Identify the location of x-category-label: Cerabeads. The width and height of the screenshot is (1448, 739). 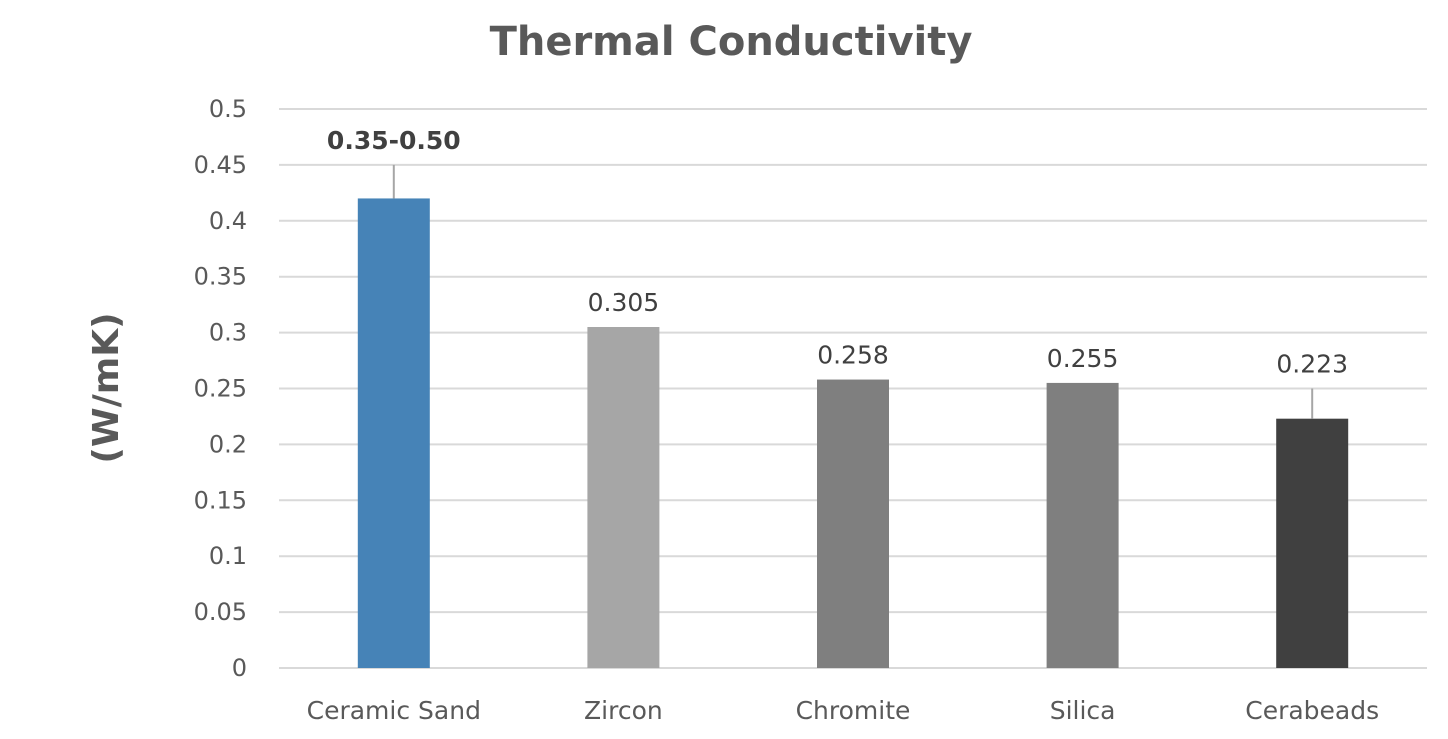
(1312, 710).